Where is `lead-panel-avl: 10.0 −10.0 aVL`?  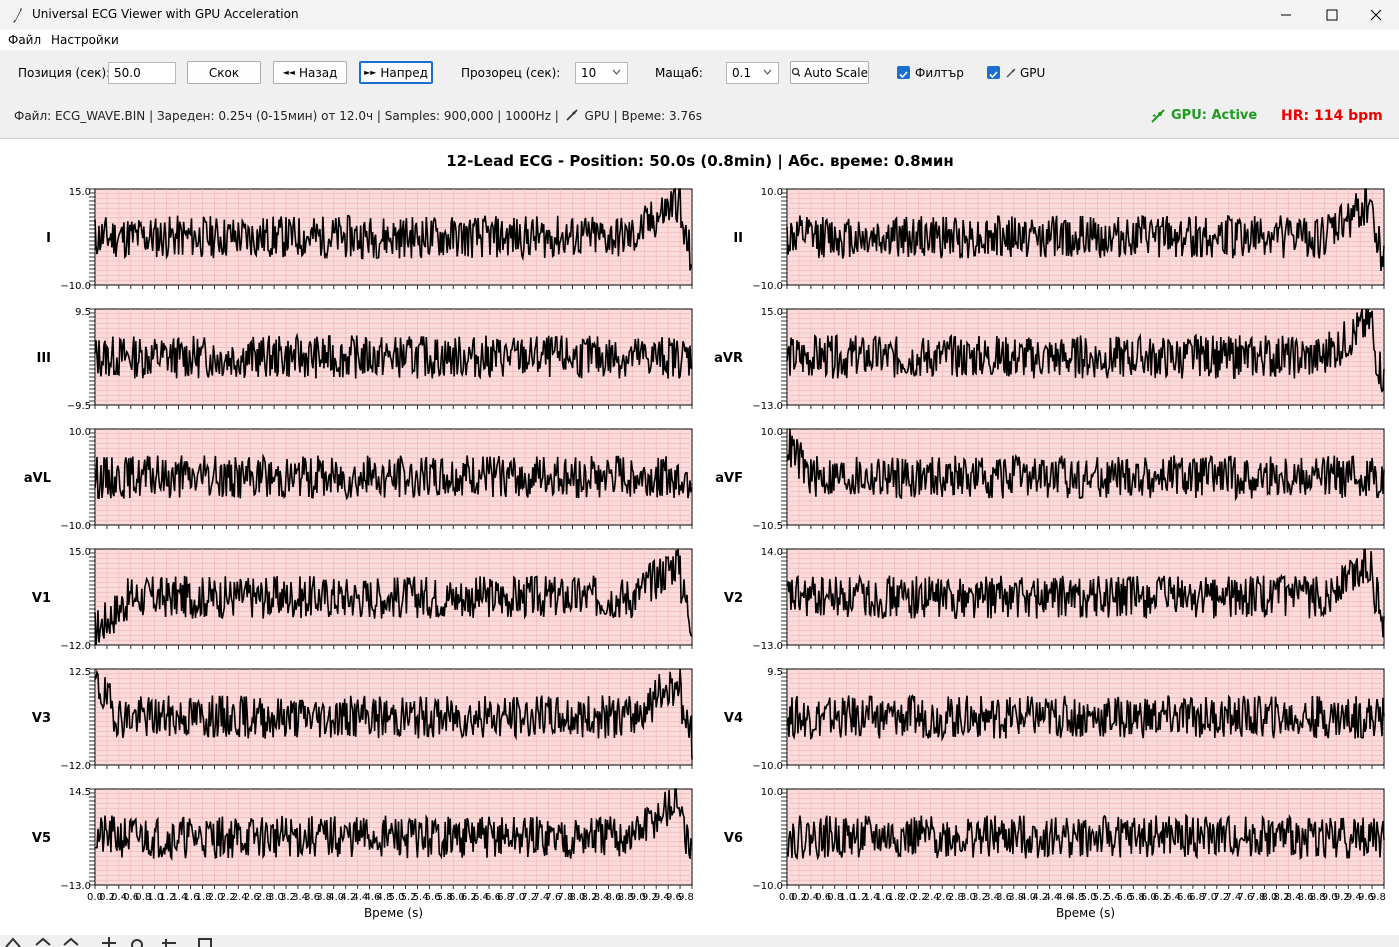
lead-panel-avl: 10.0 −10.0 aVL is located at coordinates (358, 479).